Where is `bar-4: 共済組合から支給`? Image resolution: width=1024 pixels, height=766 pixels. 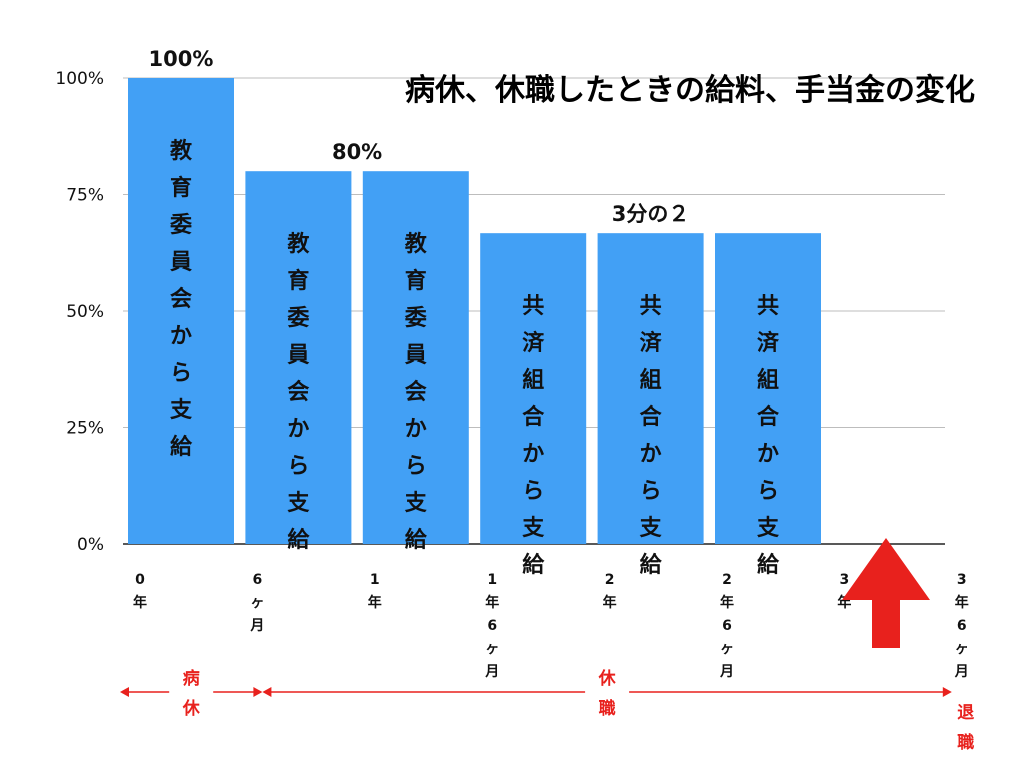 bar-4: 共済組合から支給 is located at coordinates (533, 405).